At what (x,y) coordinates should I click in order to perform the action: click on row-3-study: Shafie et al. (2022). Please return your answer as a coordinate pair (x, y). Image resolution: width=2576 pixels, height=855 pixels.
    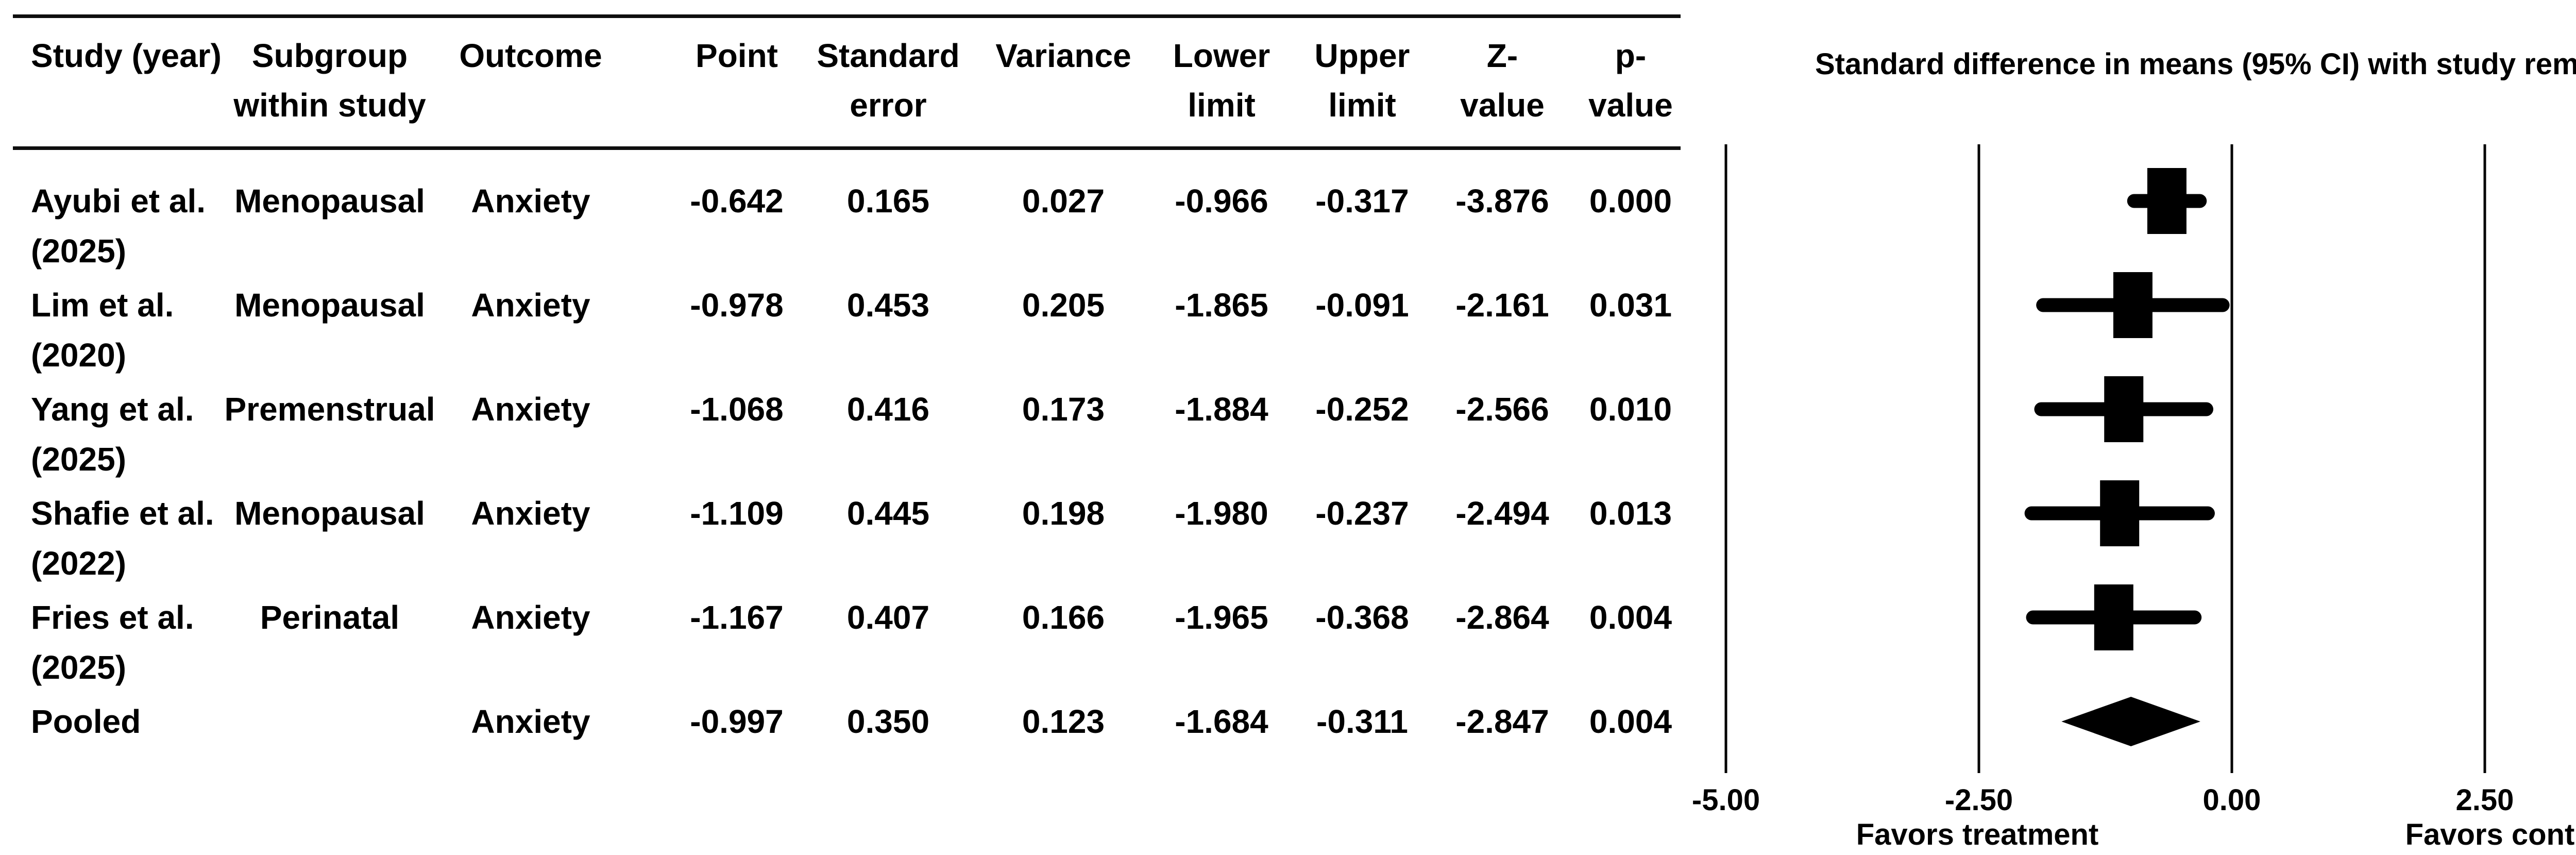
    Looking at the image, I should click on (144, 539).